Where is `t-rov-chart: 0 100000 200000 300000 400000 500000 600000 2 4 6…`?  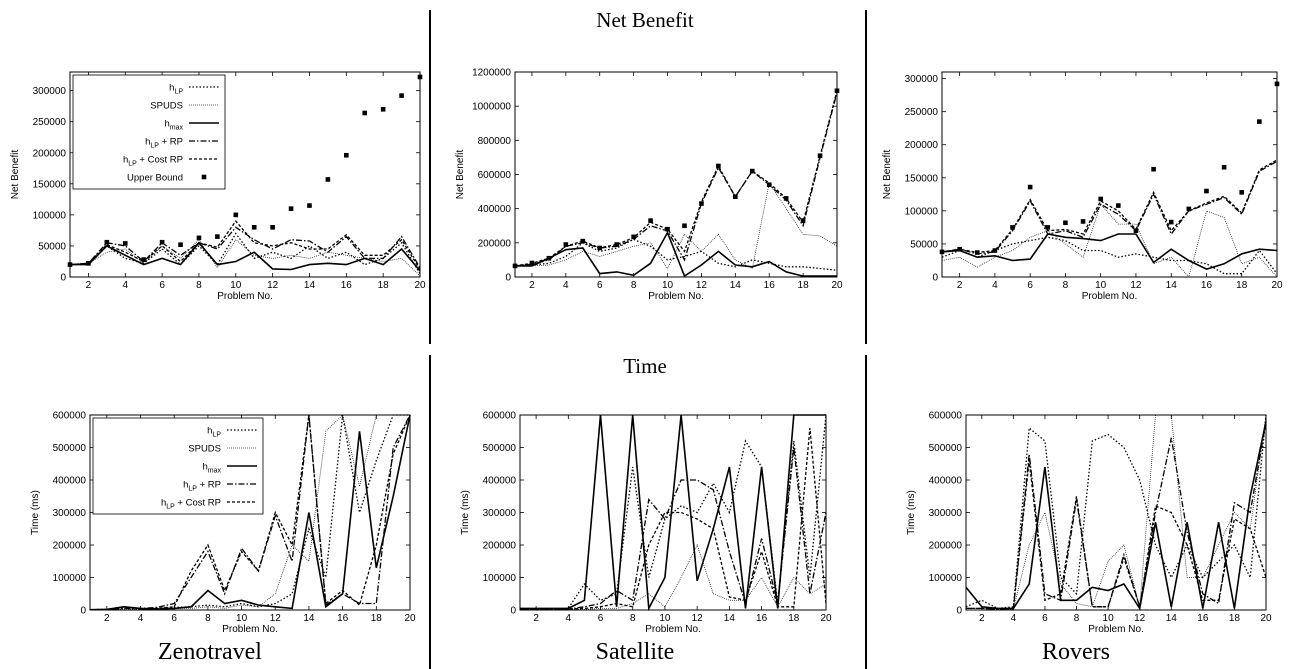 t-rov-chart: 0 100000 200000 300000 400000 500000 600000 2 4 6… is located at coordinates (1089, 523).